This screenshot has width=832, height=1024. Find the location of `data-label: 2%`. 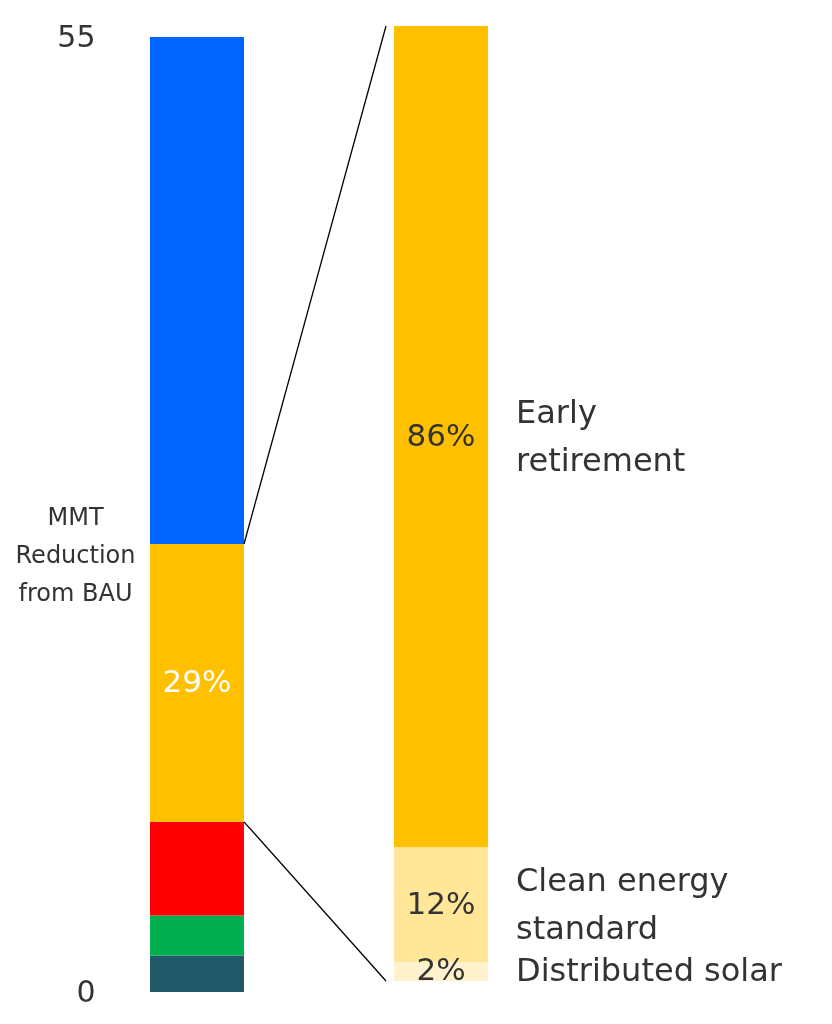

data-label: 2% is located at coordinates (441, 969).